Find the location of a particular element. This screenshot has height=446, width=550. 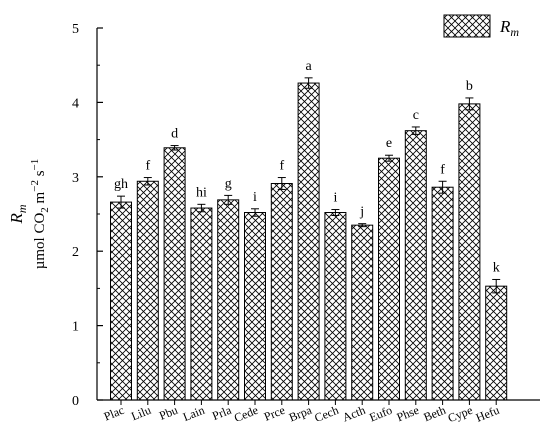

bar-pbu is located at coordinates (174, 274).